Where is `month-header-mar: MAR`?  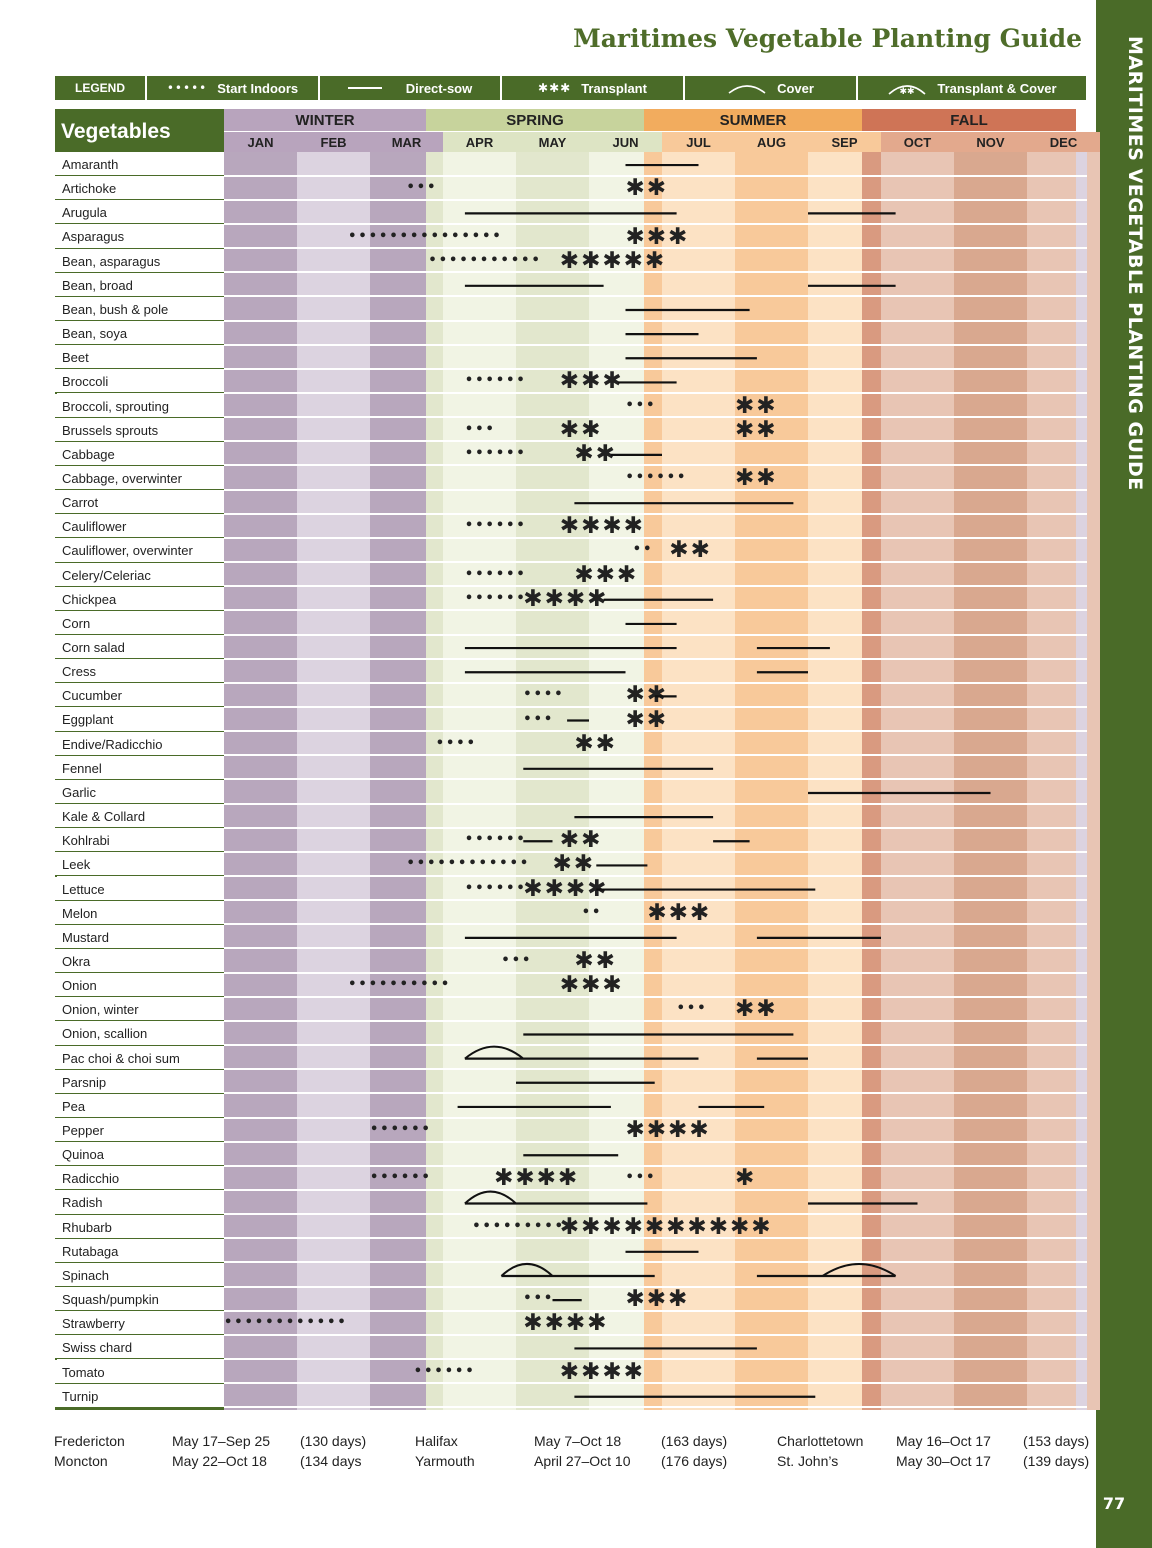
month-header-mar: MAR is located at coordinates (406, 142).